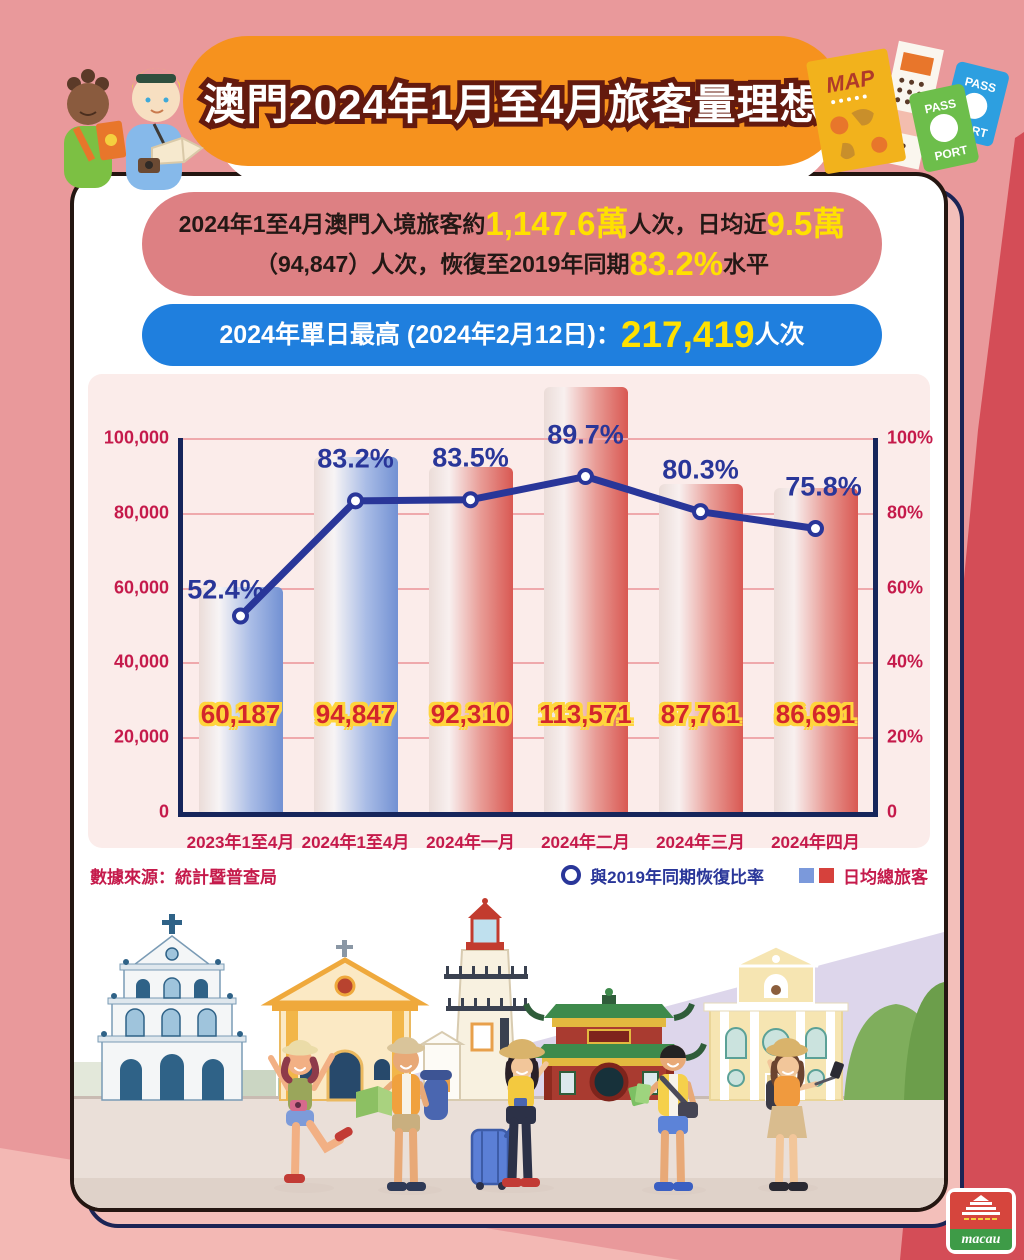  What do you see at coordinates (894, 1041) in the screenshot?
I see `bushes-illustration` at bounding box center [894, 1041].